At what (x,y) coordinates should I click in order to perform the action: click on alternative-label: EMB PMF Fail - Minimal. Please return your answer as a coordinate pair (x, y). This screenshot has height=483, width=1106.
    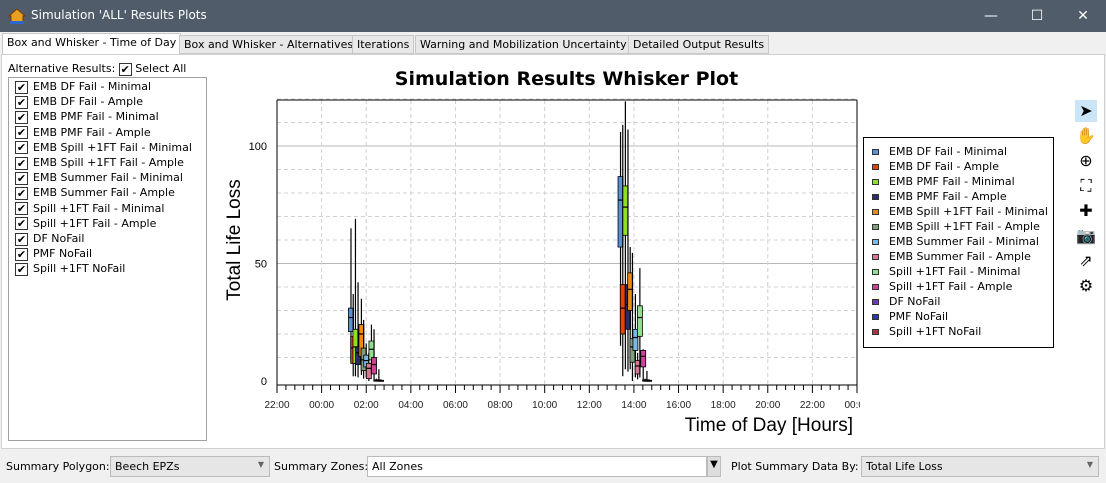
    Looking at the image, I should click on (96, 117).